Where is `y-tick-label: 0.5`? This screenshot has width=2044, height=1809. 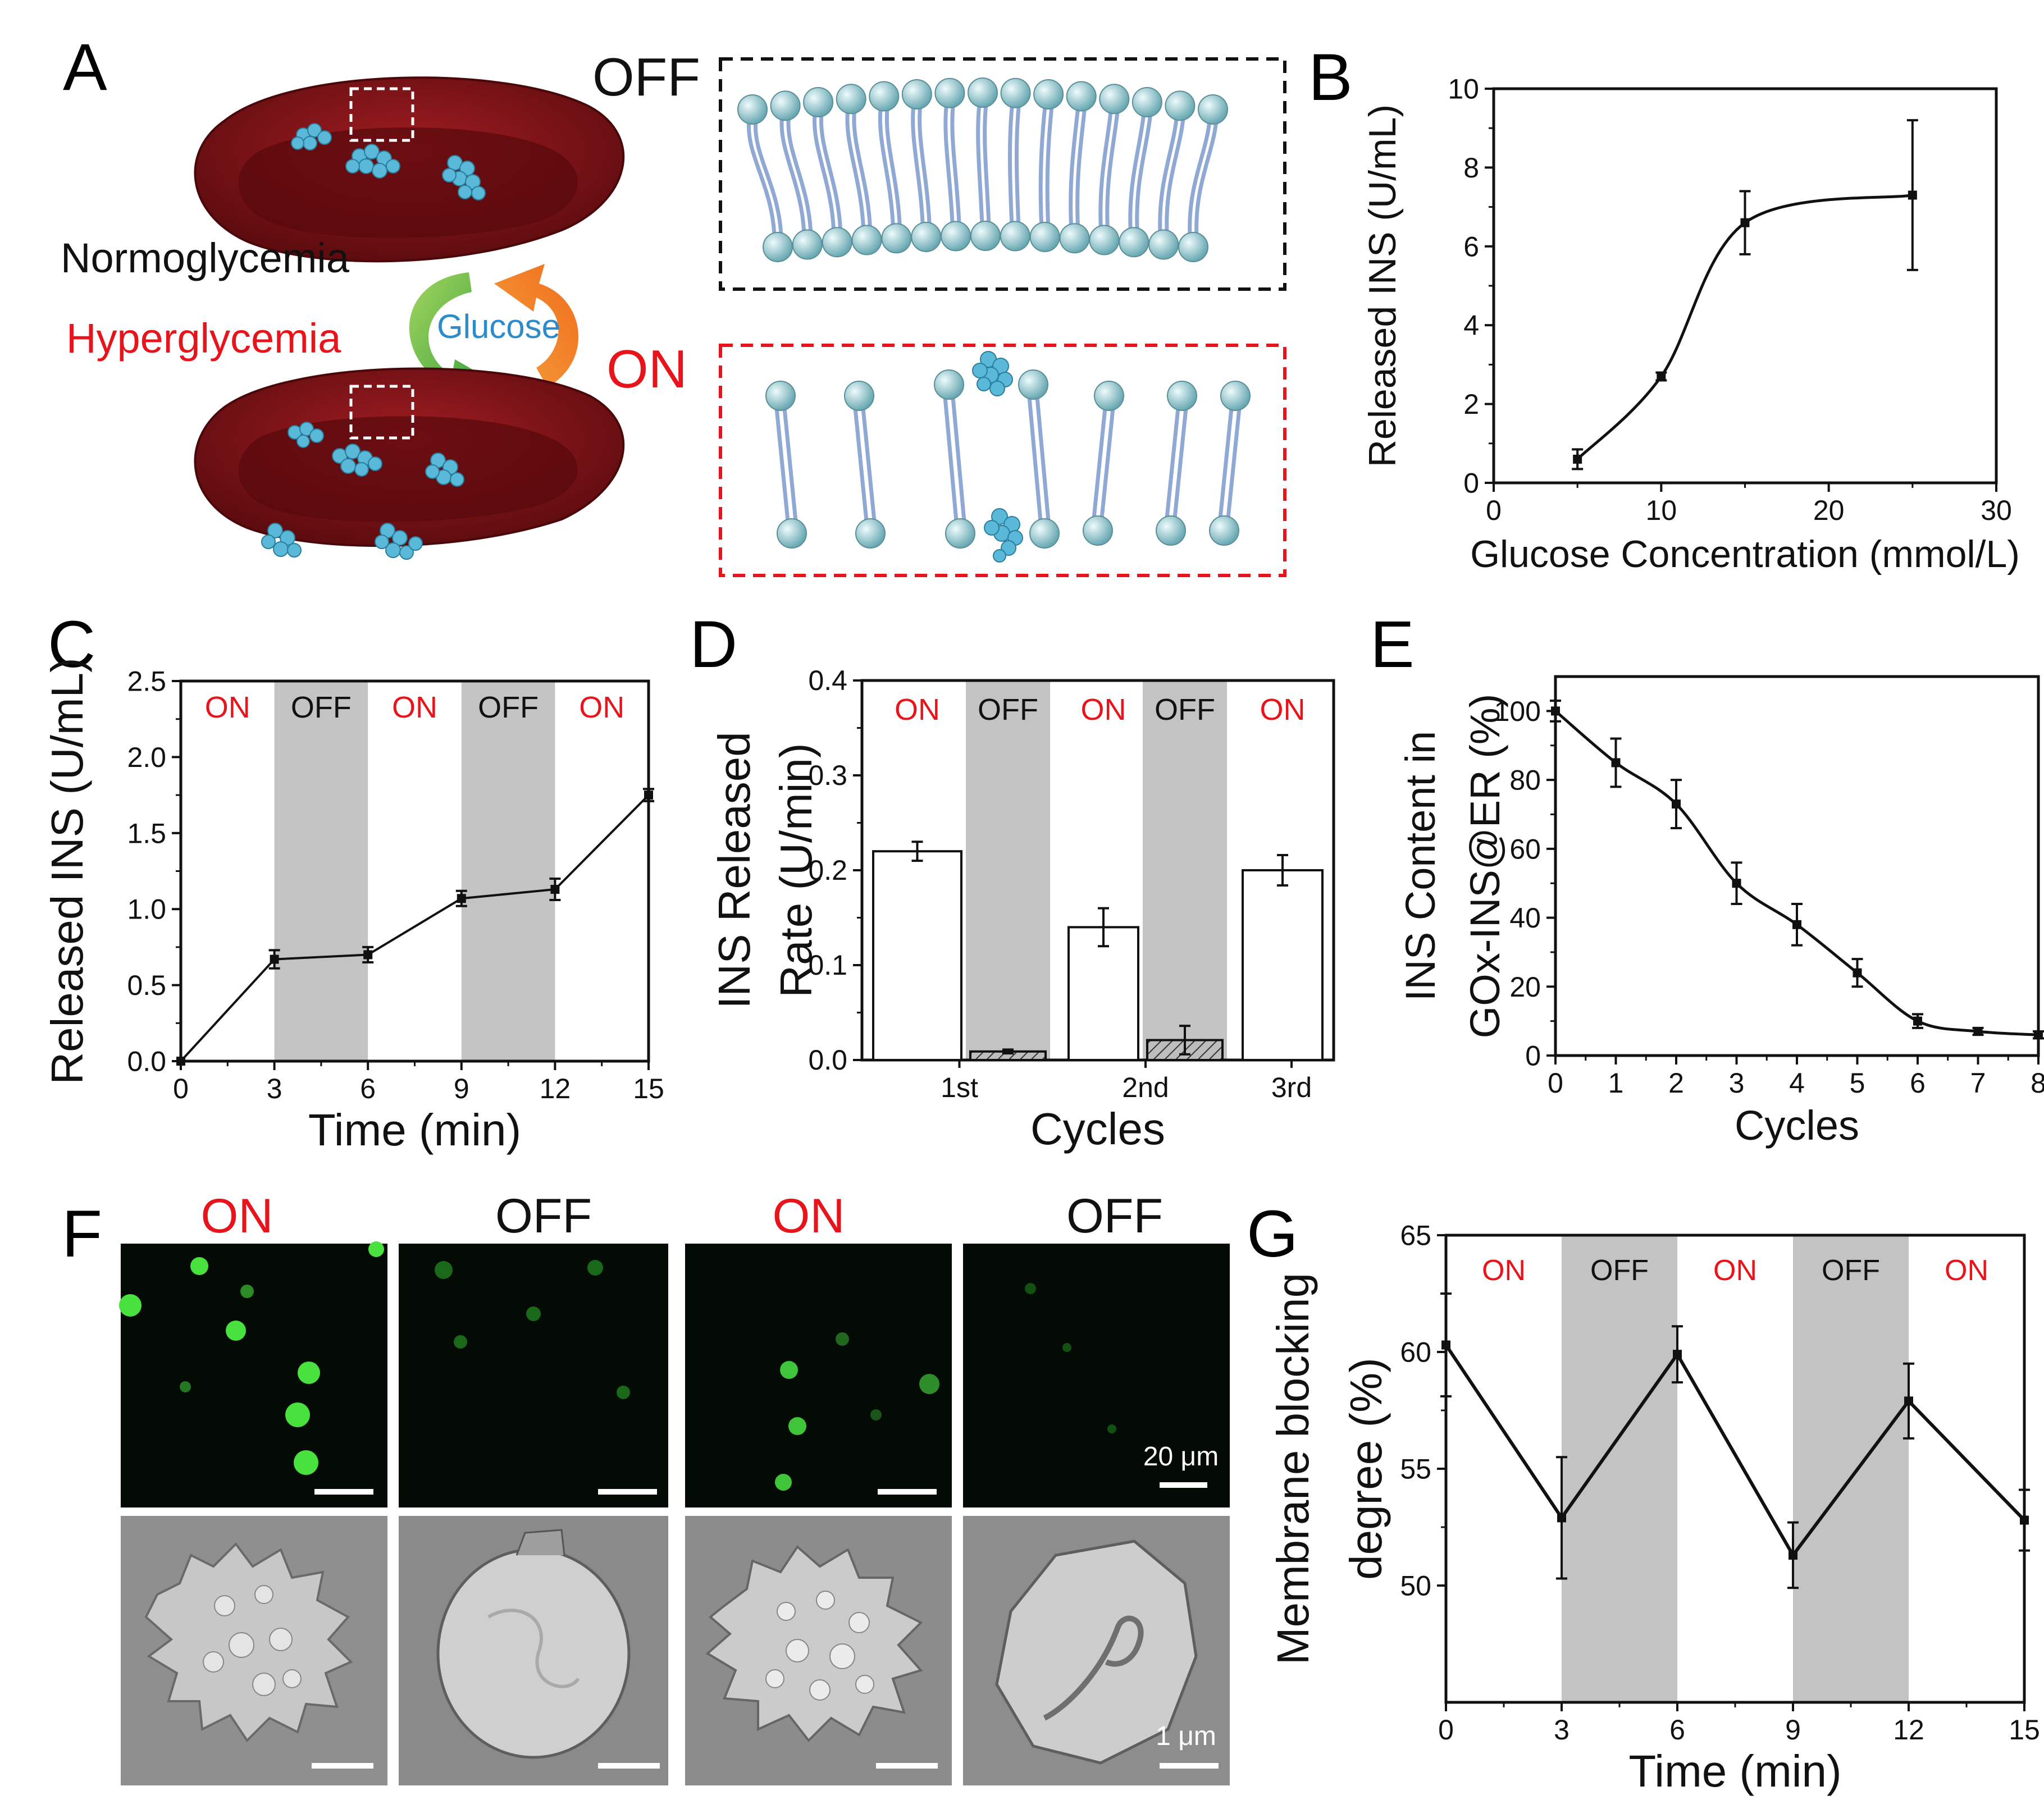
y-tick-label: 0.5 is located at coordinates (146, 985).